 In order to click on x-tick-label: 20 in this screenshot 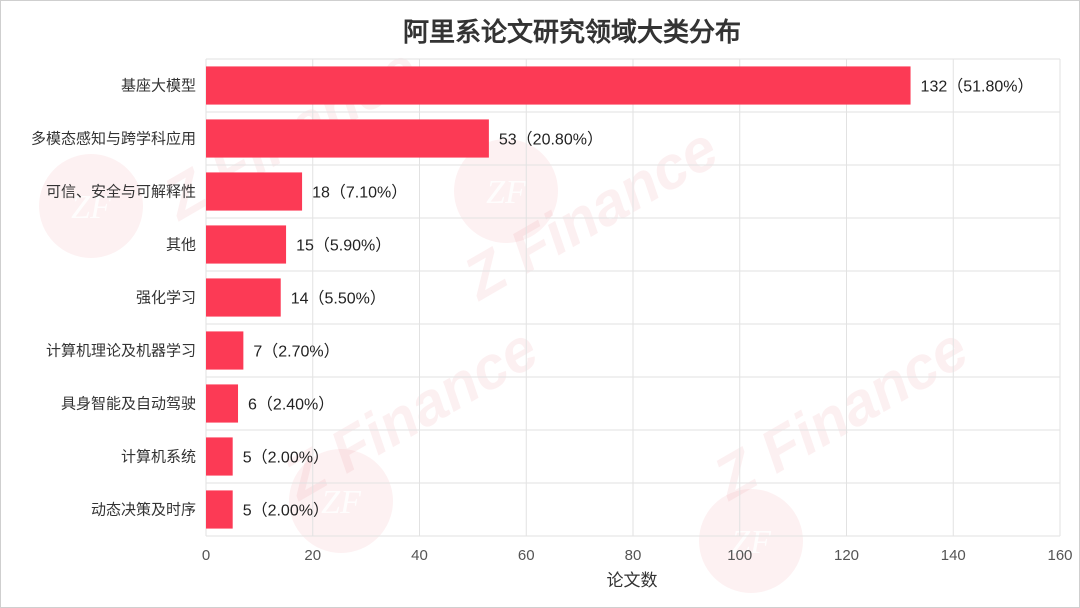, I will do `click(312, 555)`.